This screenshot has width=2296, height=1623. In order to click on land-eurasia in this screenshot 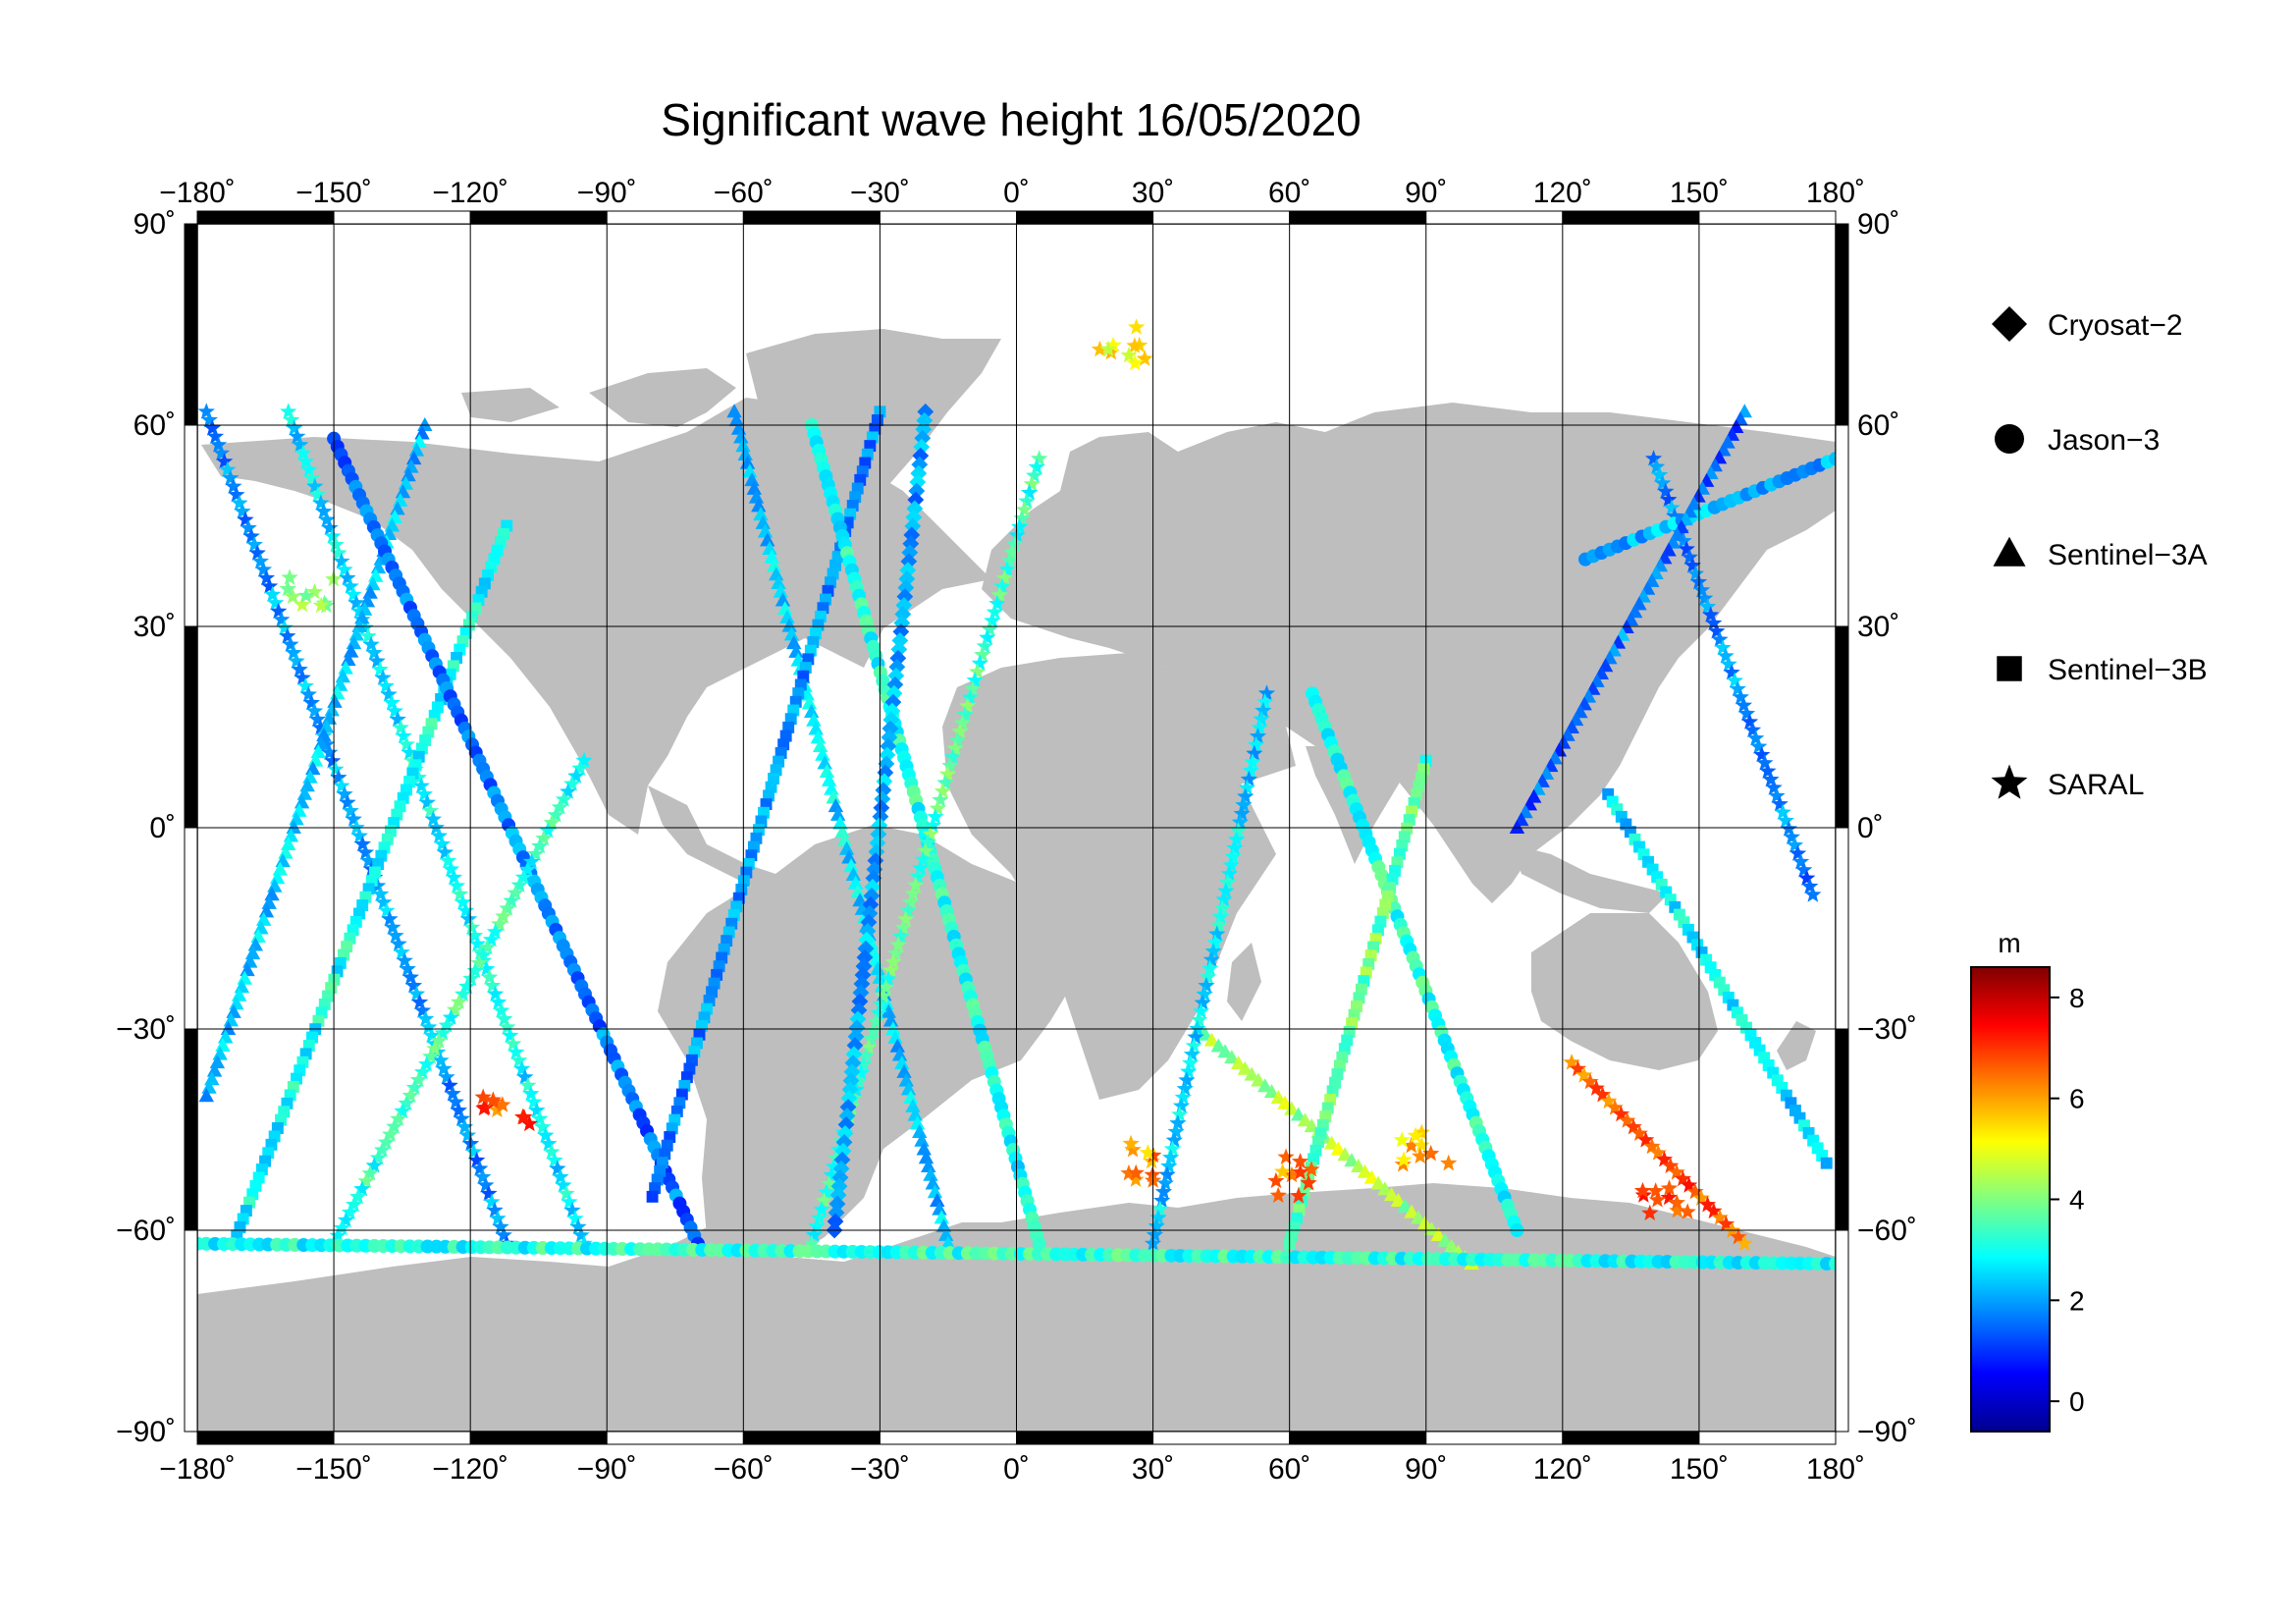, I will do `click(1409, 653)`.